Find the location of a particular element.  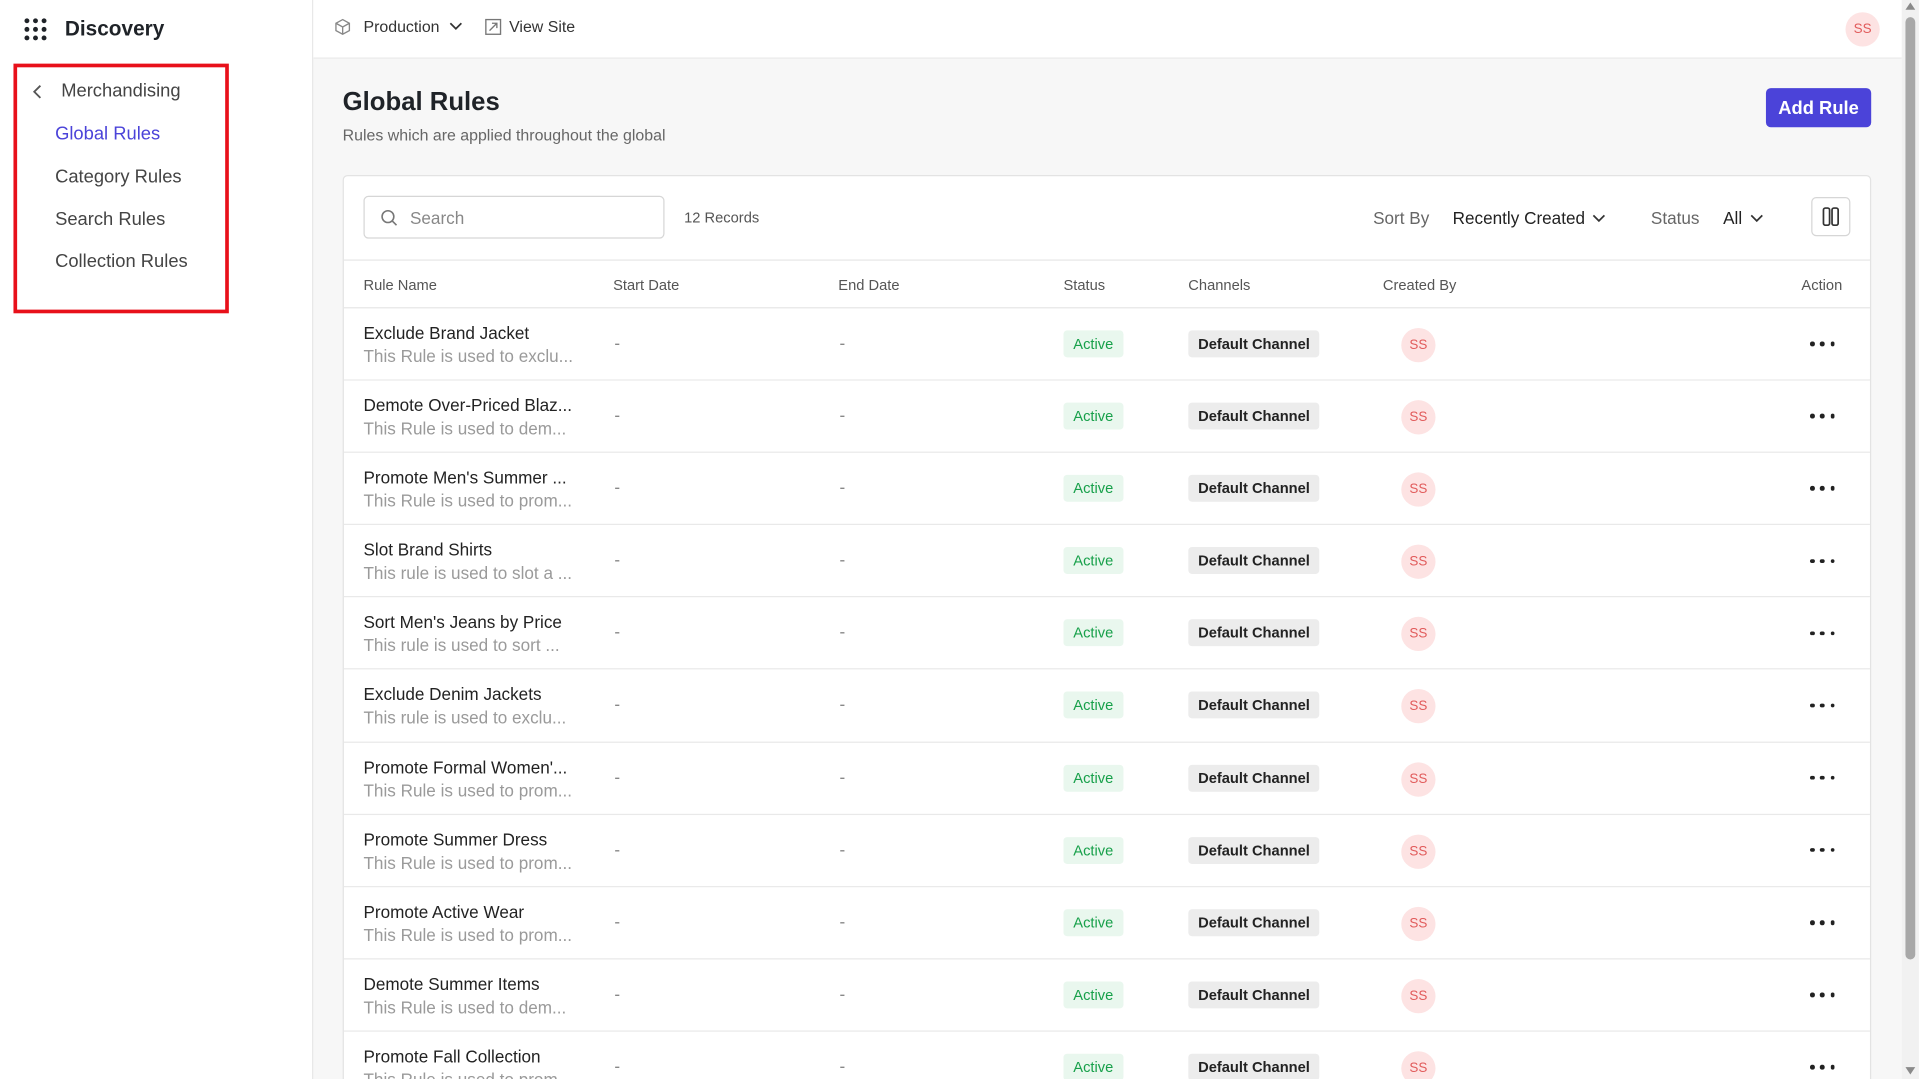

rule-name: Slot Brand Shirts is located at coordinates (428, 550).